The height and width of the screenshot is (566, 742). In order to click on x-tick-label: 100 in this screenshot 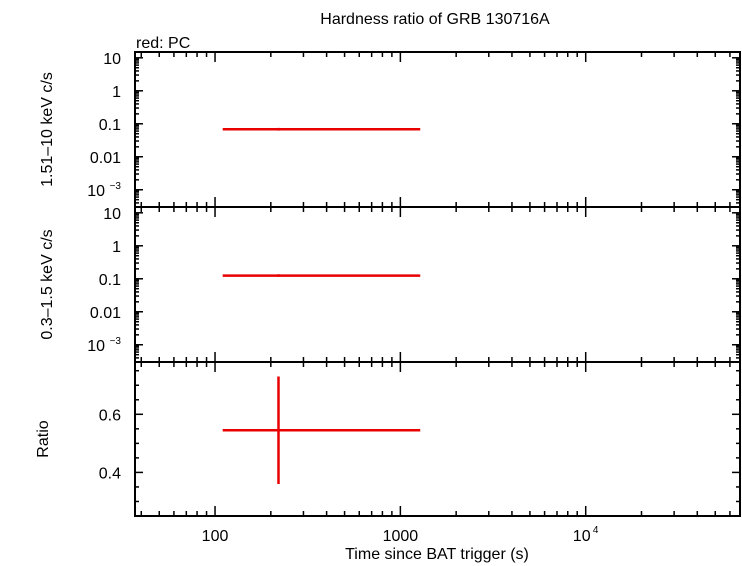, I will do `click(215, 536)`.